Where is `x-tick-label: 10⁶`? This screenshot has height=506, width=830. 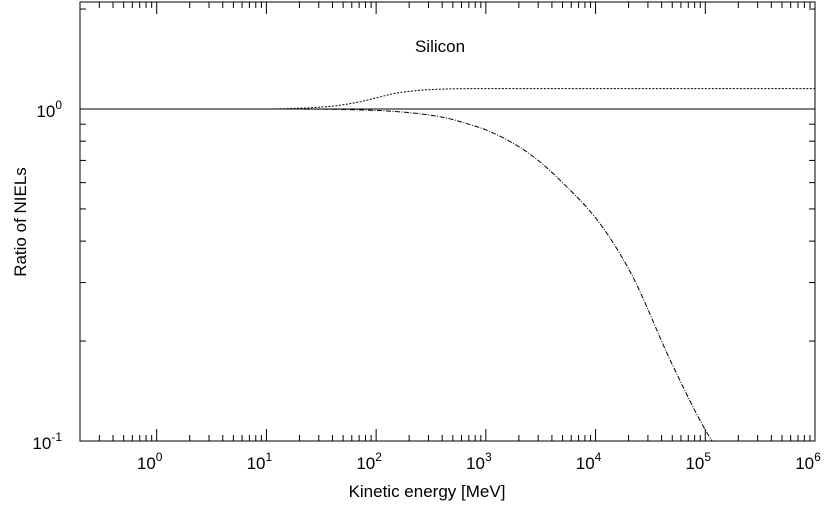
x-tick-label: 10⁶ is located at coordinates (808, 461).